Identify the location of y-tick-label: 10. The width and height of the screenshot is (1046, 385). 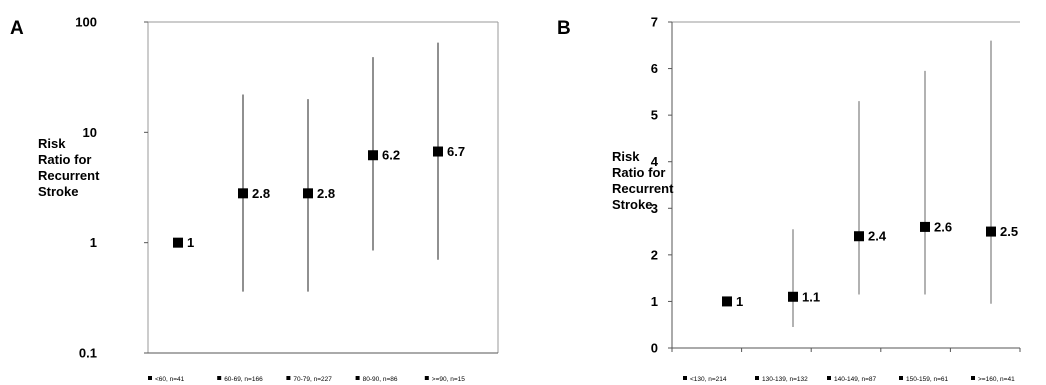
(90, 132).